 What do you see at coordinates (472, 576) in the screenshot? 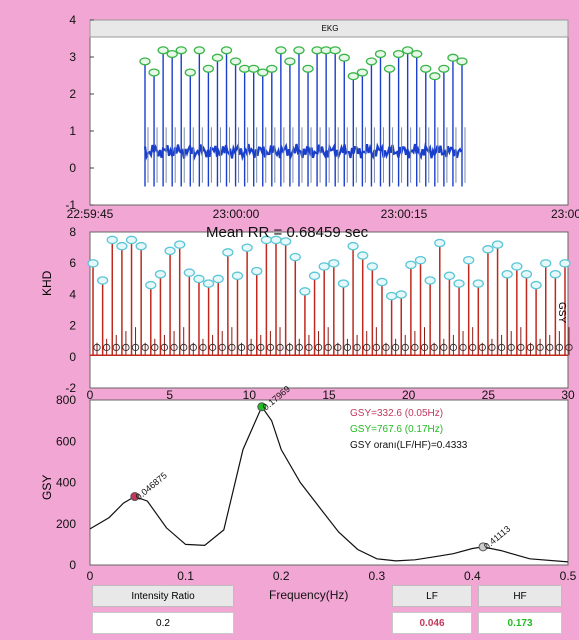
I see `spectrum-xtick: 0.4` at bounding box center [472, 576].